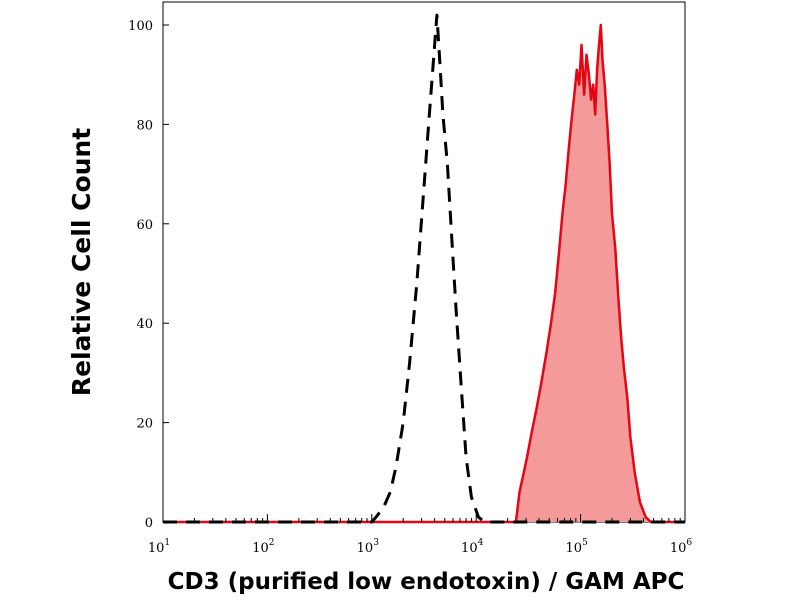 The height and width of the screenshot is (600, 800). Describe the element at coordinates (148, 275) in the screenshot. I see `y-axis-ticks: 0 20 40 60 80 100` at that location.